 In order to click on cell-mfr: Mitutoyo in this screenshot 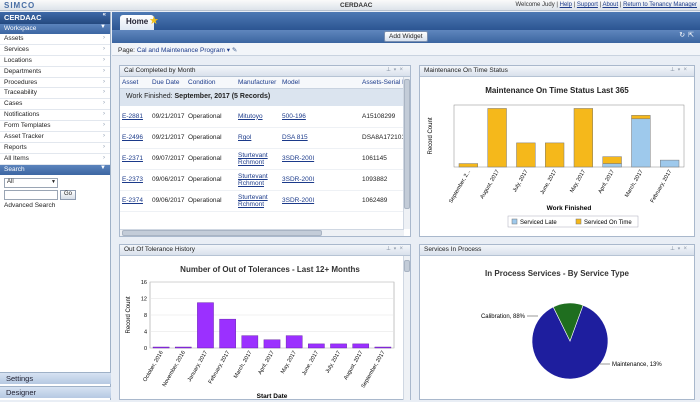, I will do `click(258, 117)`.